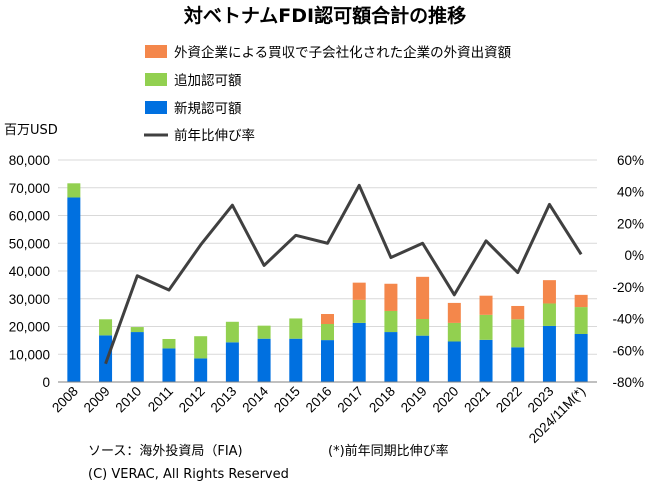 The width and height of the screenshot is (650, 485). I want to click on x-tick-label: 2018, so click(382, 400).